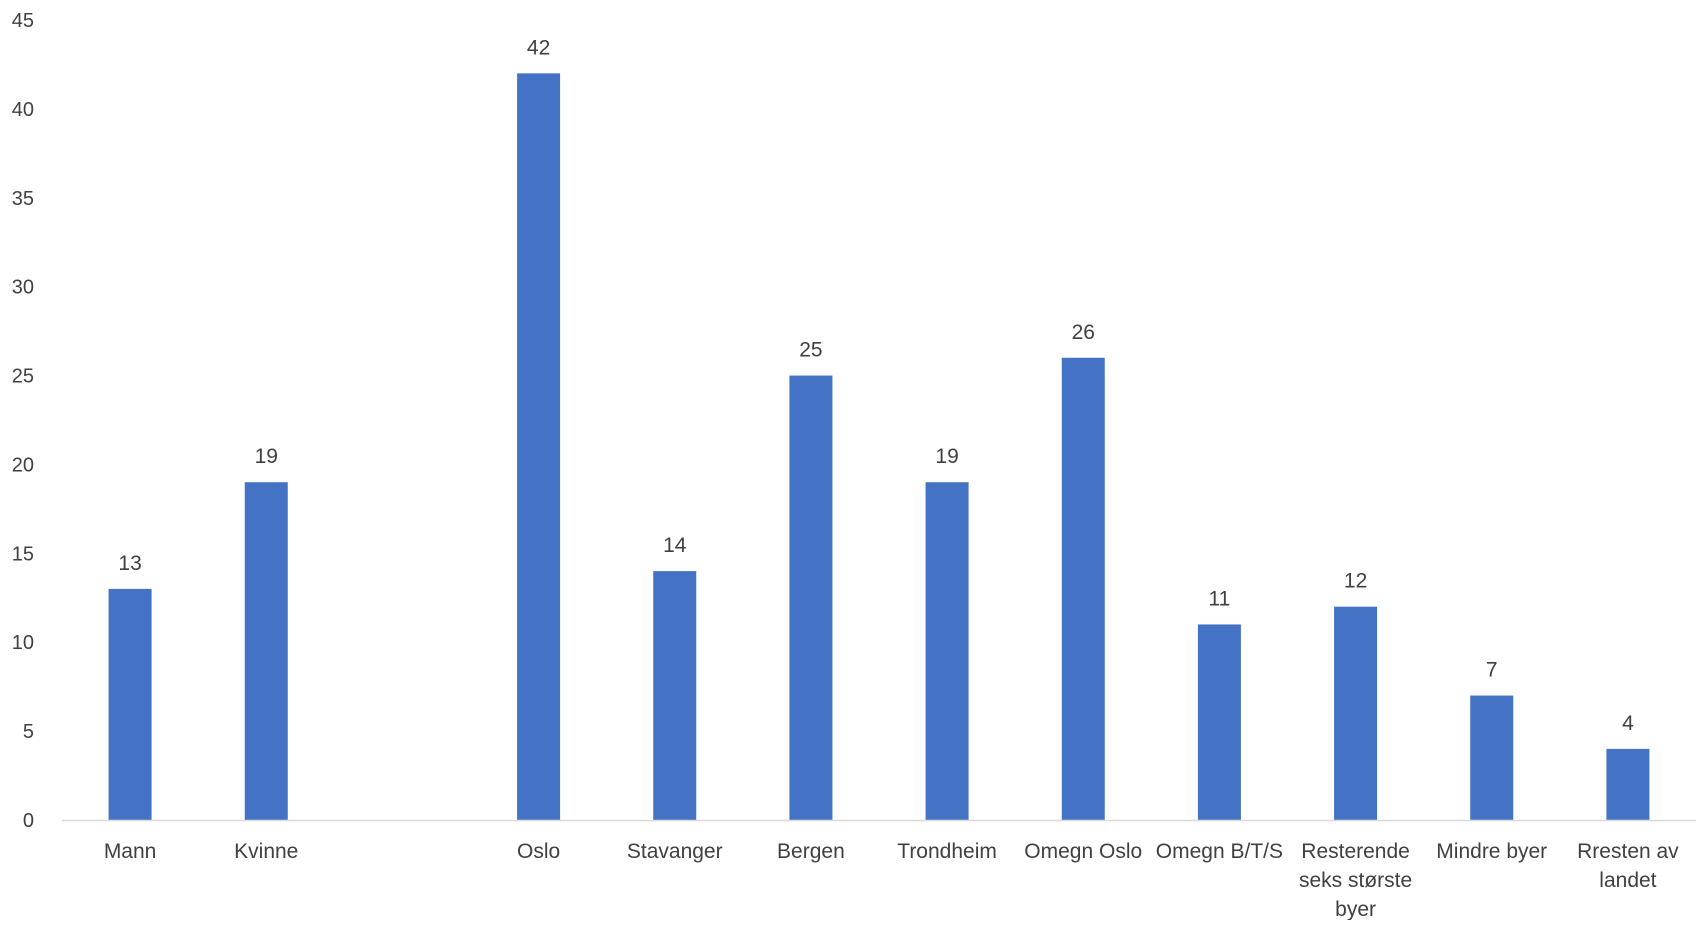 The width and height of the screenshot is (1696, 925). I want to click on x-category-label-line: Omegn Oslo, so click(1083, 851).